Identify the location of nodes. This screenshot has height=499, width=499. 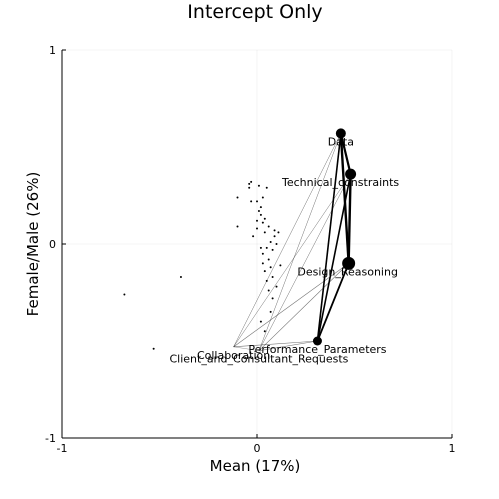
(334, 237).